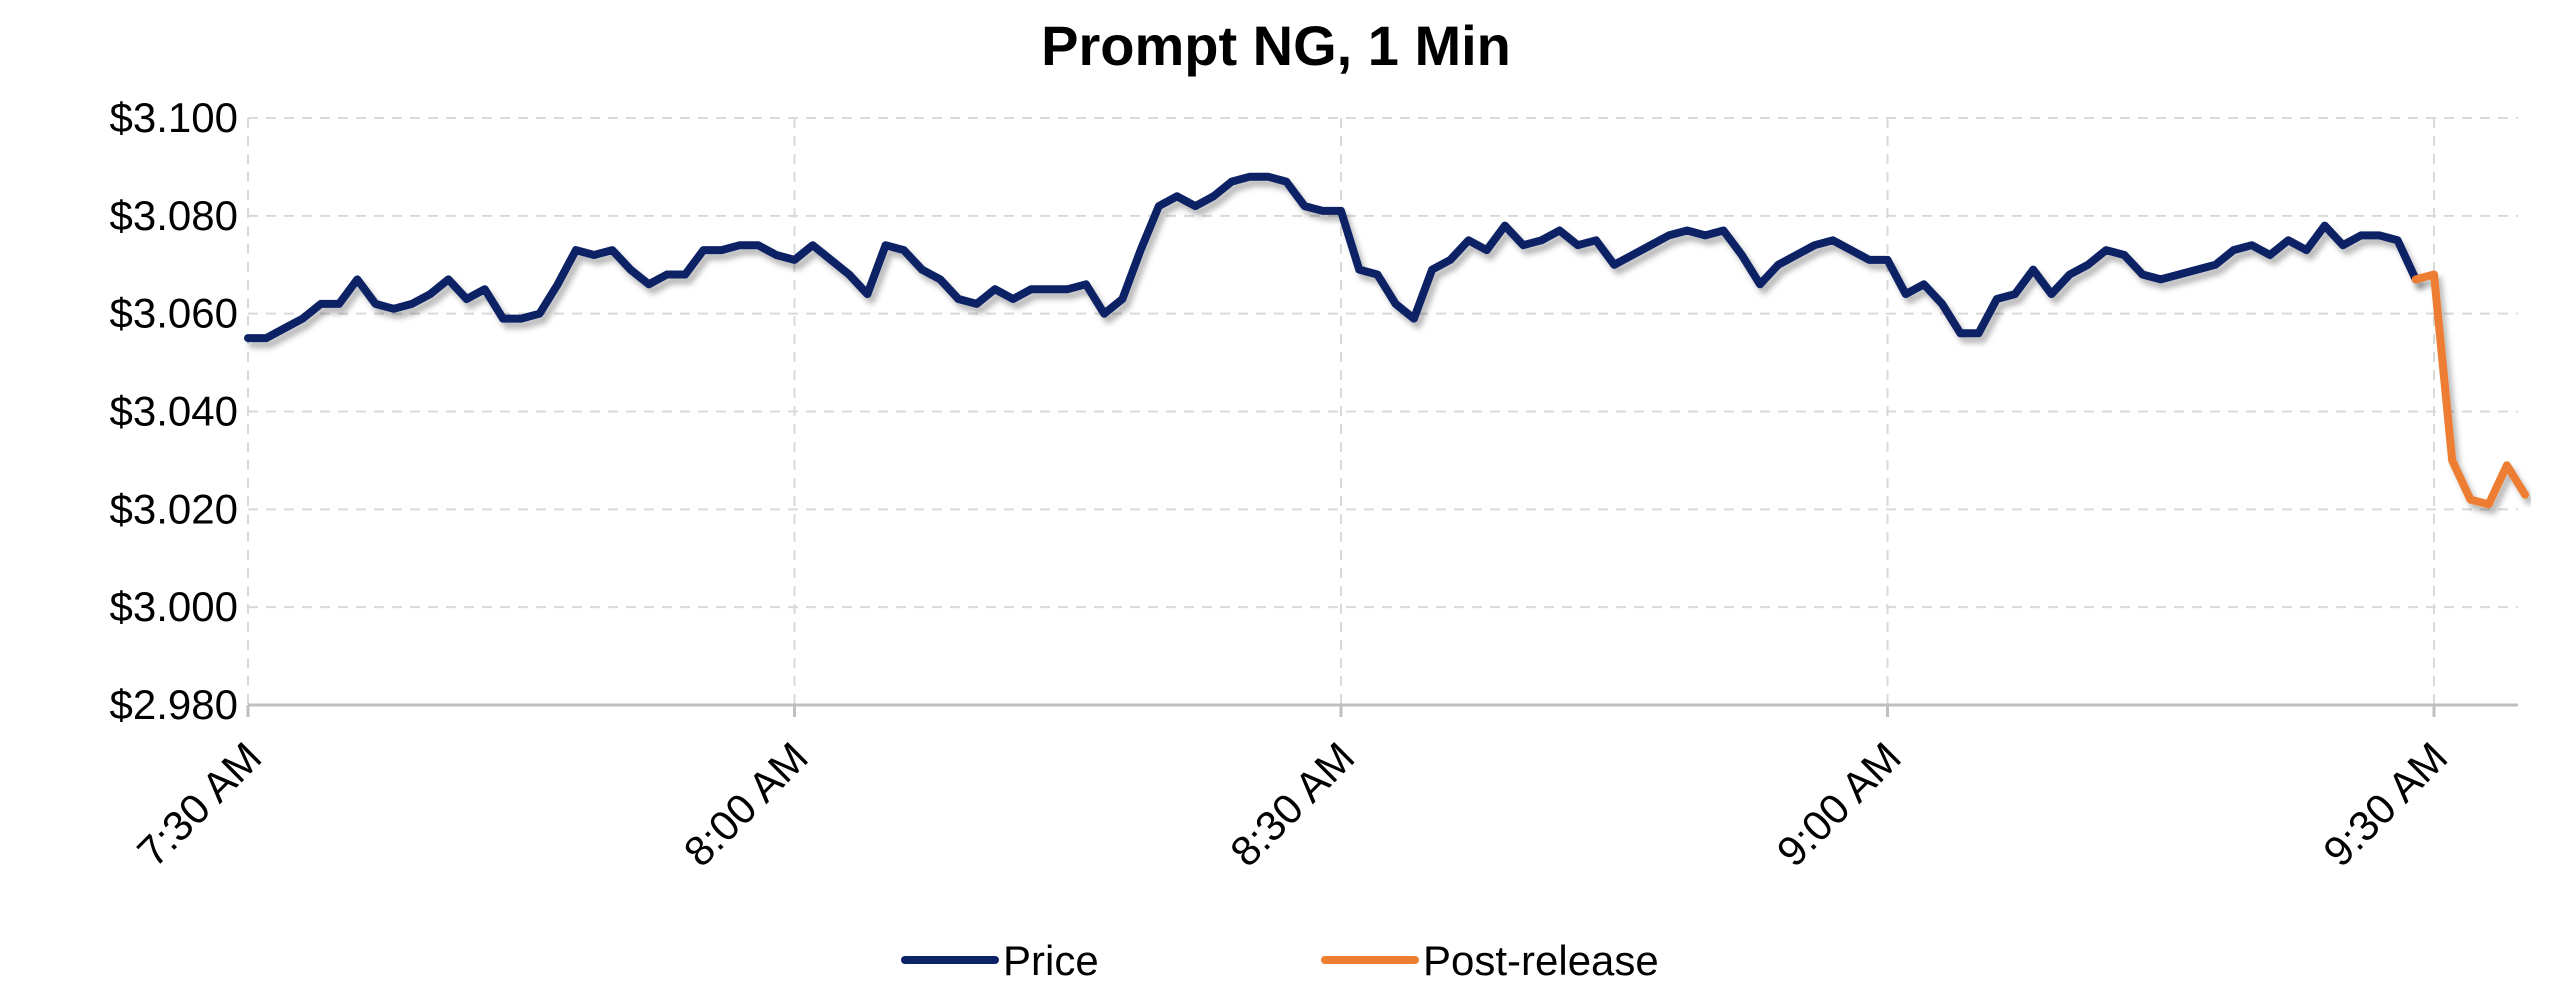  What do you see at coordinates (199, 804) in the screenshot?
I see `x-tick-label: 7:30 AM` at bounding box center [199, 804].